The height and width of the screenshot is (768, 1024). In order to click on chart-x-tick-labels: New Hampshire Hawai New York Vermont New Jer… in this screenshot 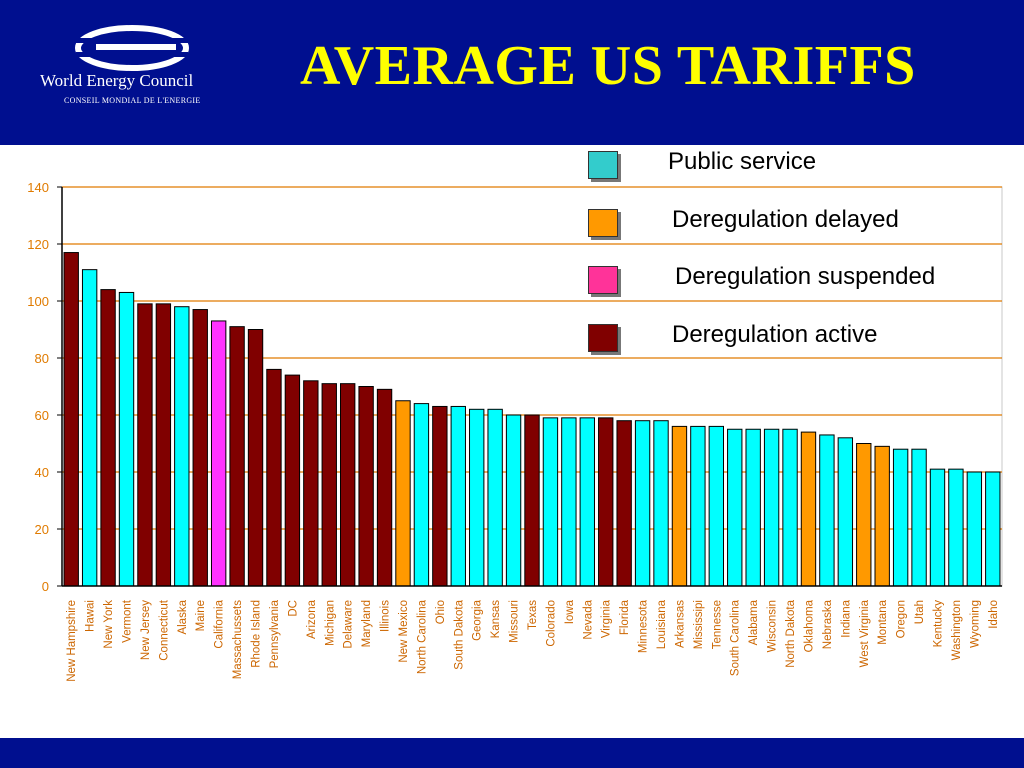, I will do `click(533, 640)`.